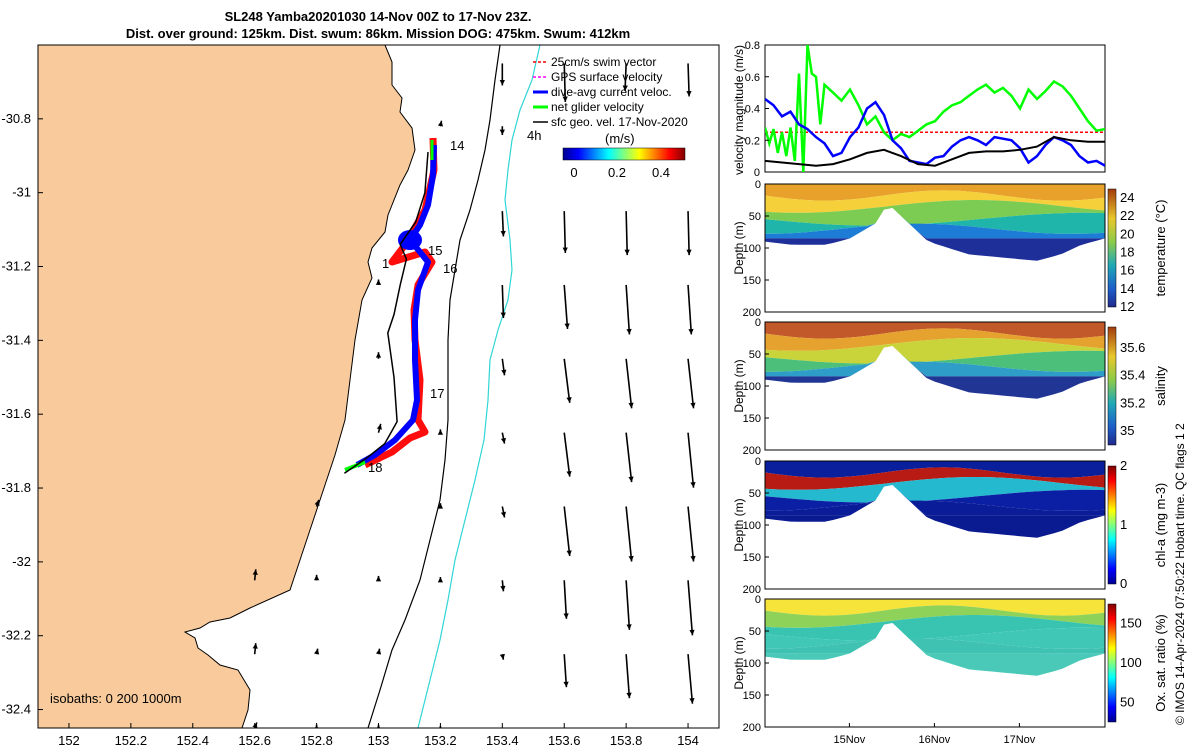  I want to click on map-xtick-label: 153.8, so click(626, 740).